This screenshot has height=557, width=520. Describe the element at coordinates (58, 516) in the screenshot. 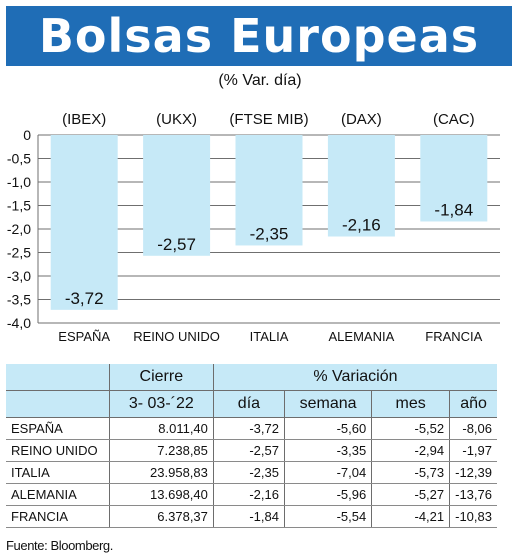

I see `country-cell: FRANCIA` at that location.